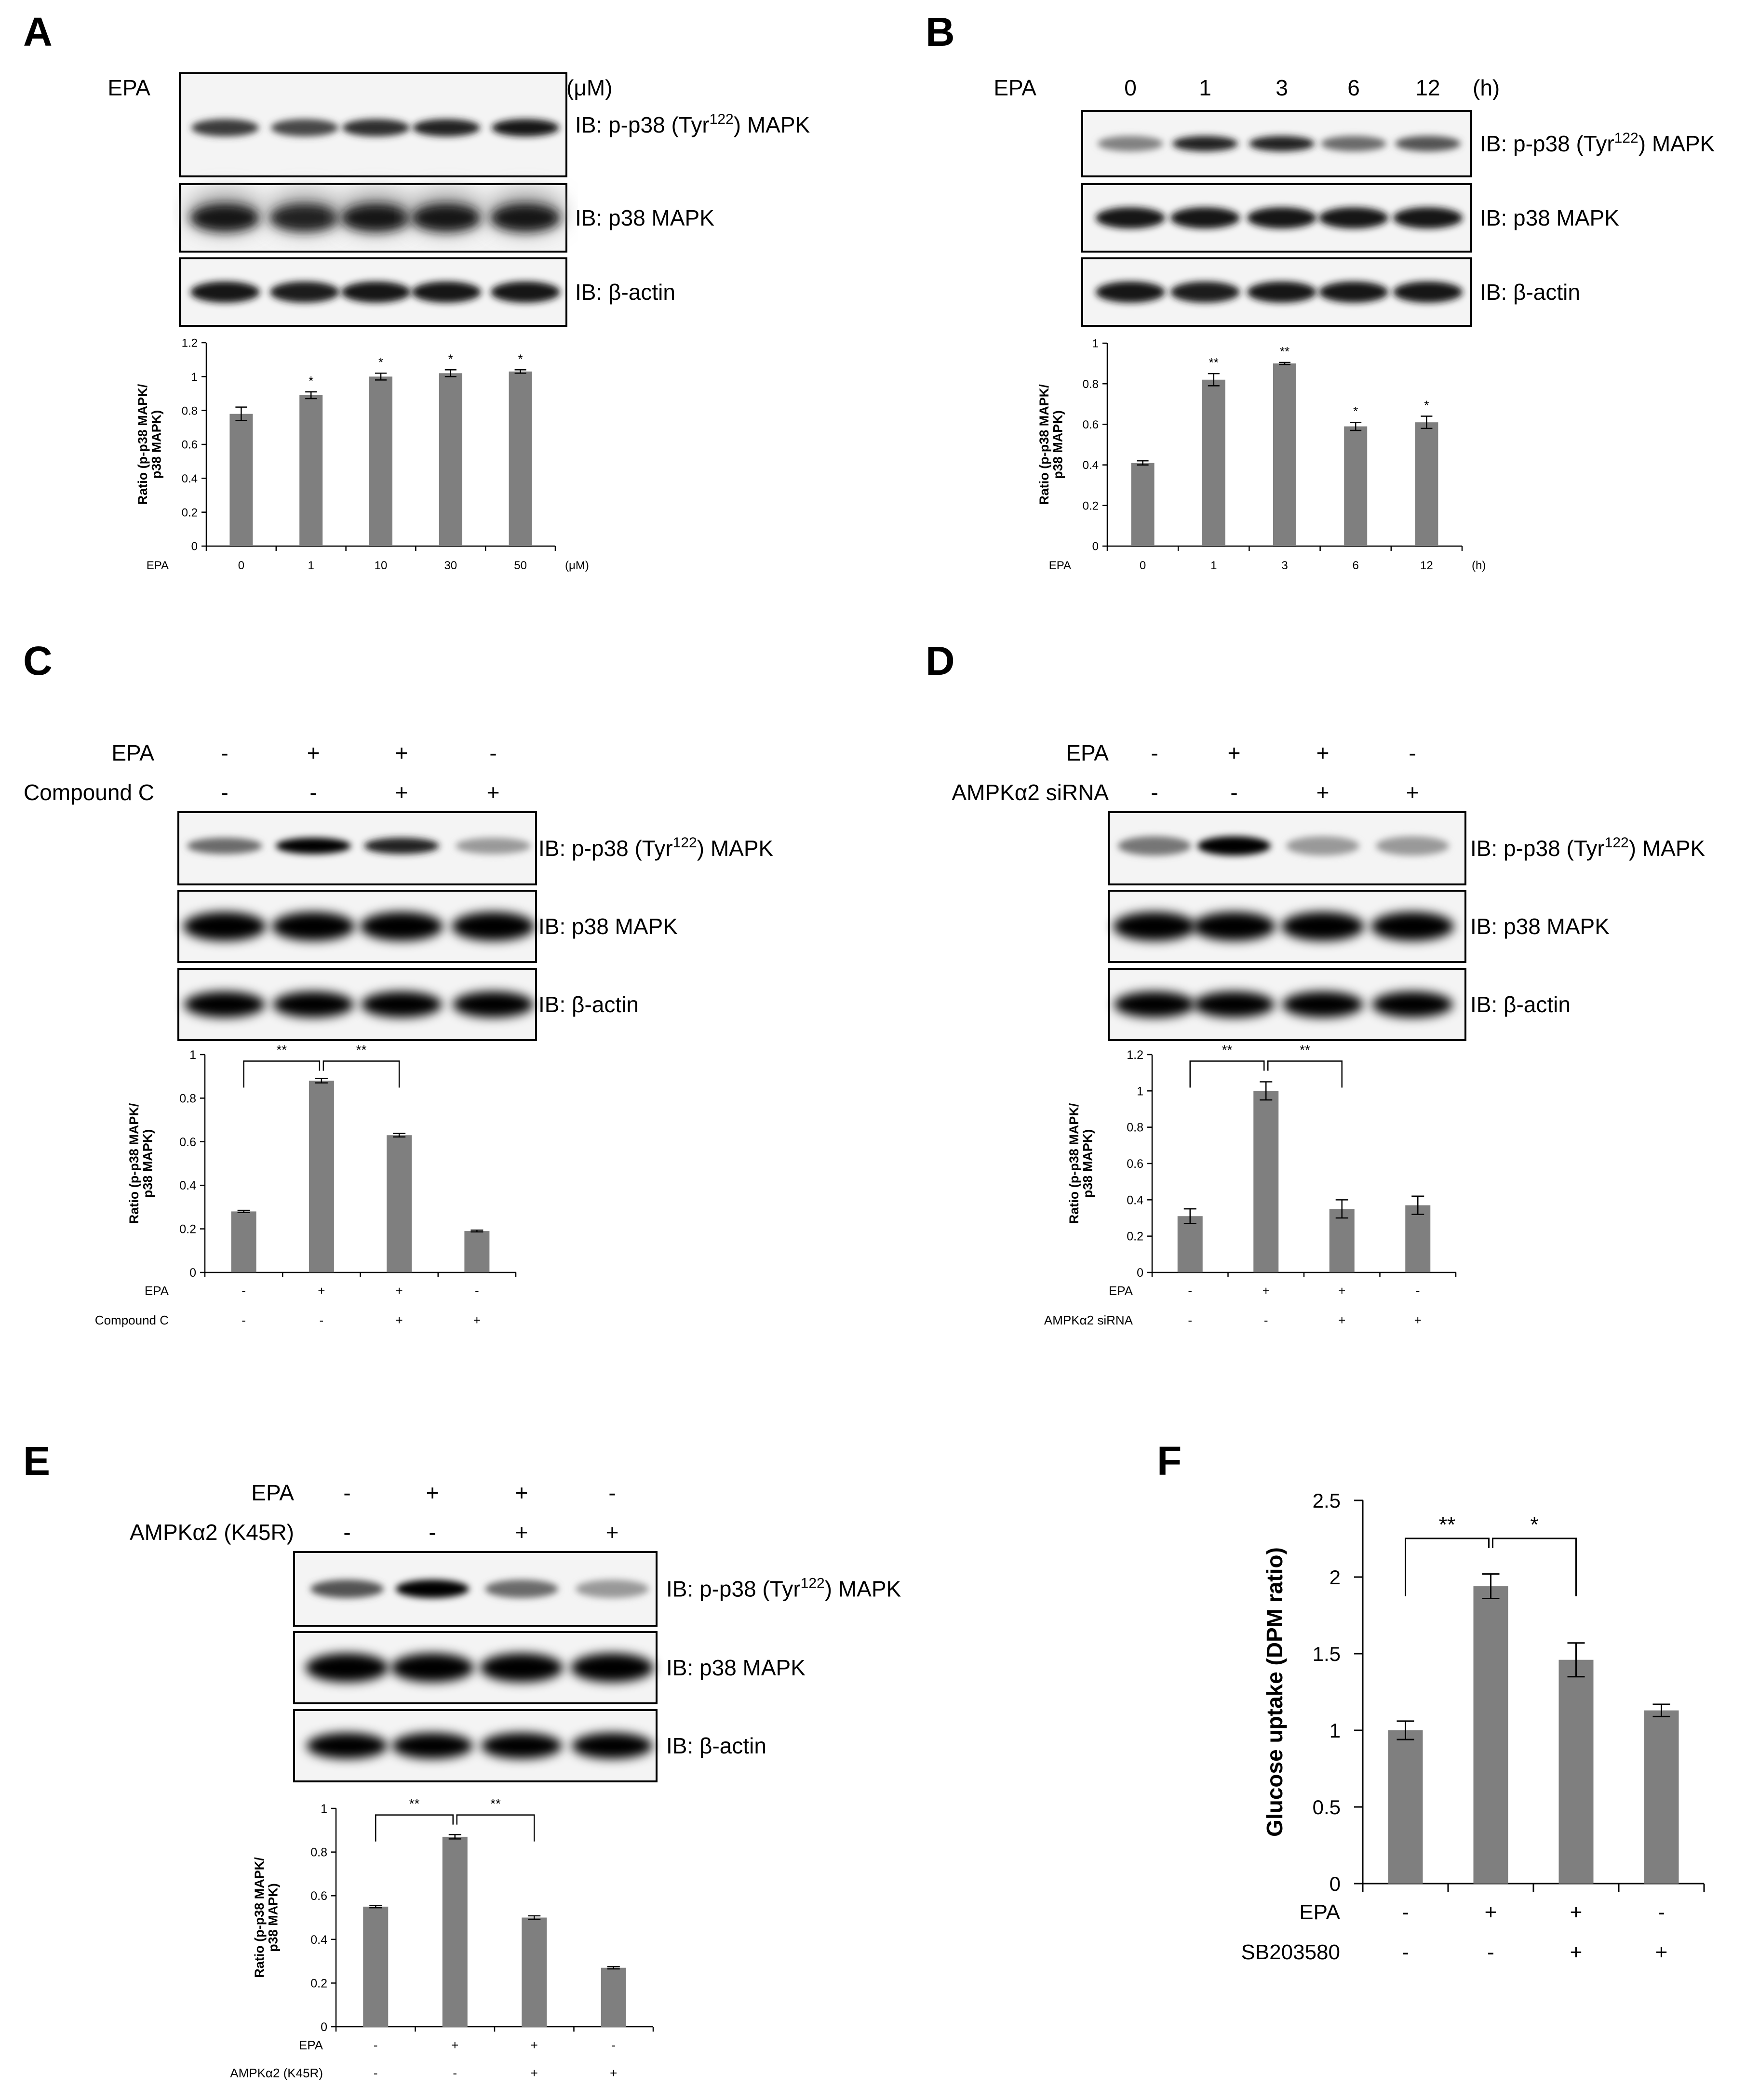  What do you see at coordinates (1540, 926) in the screenshot?
I see `blot-label: IB: p38 MAPK` at bounding box center [1540, 926].